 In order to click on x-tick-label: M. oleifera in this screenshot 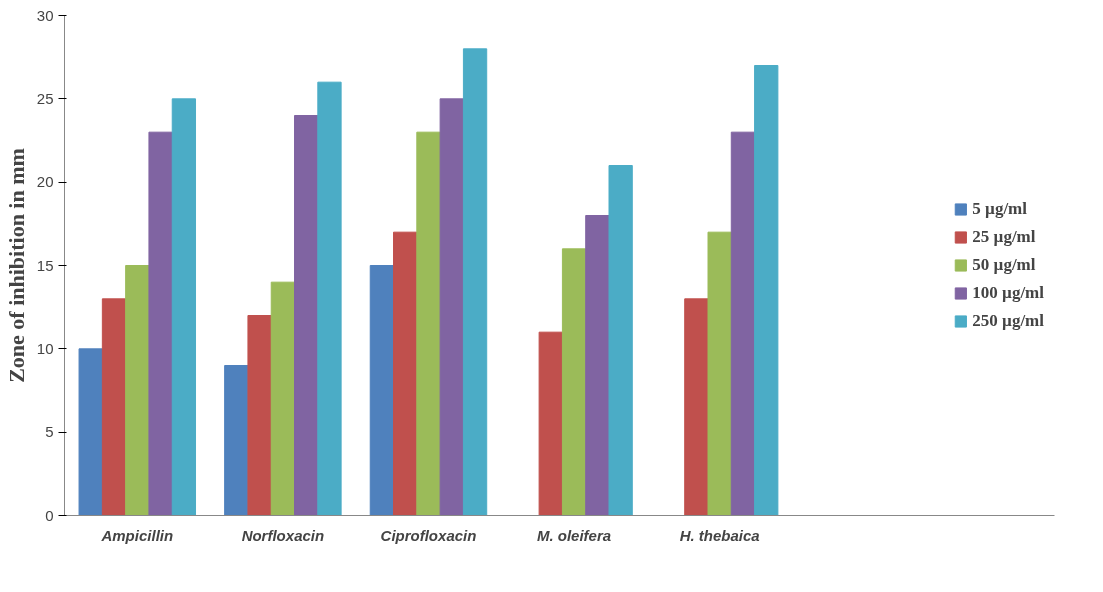, I will do `click(574, 535)`.